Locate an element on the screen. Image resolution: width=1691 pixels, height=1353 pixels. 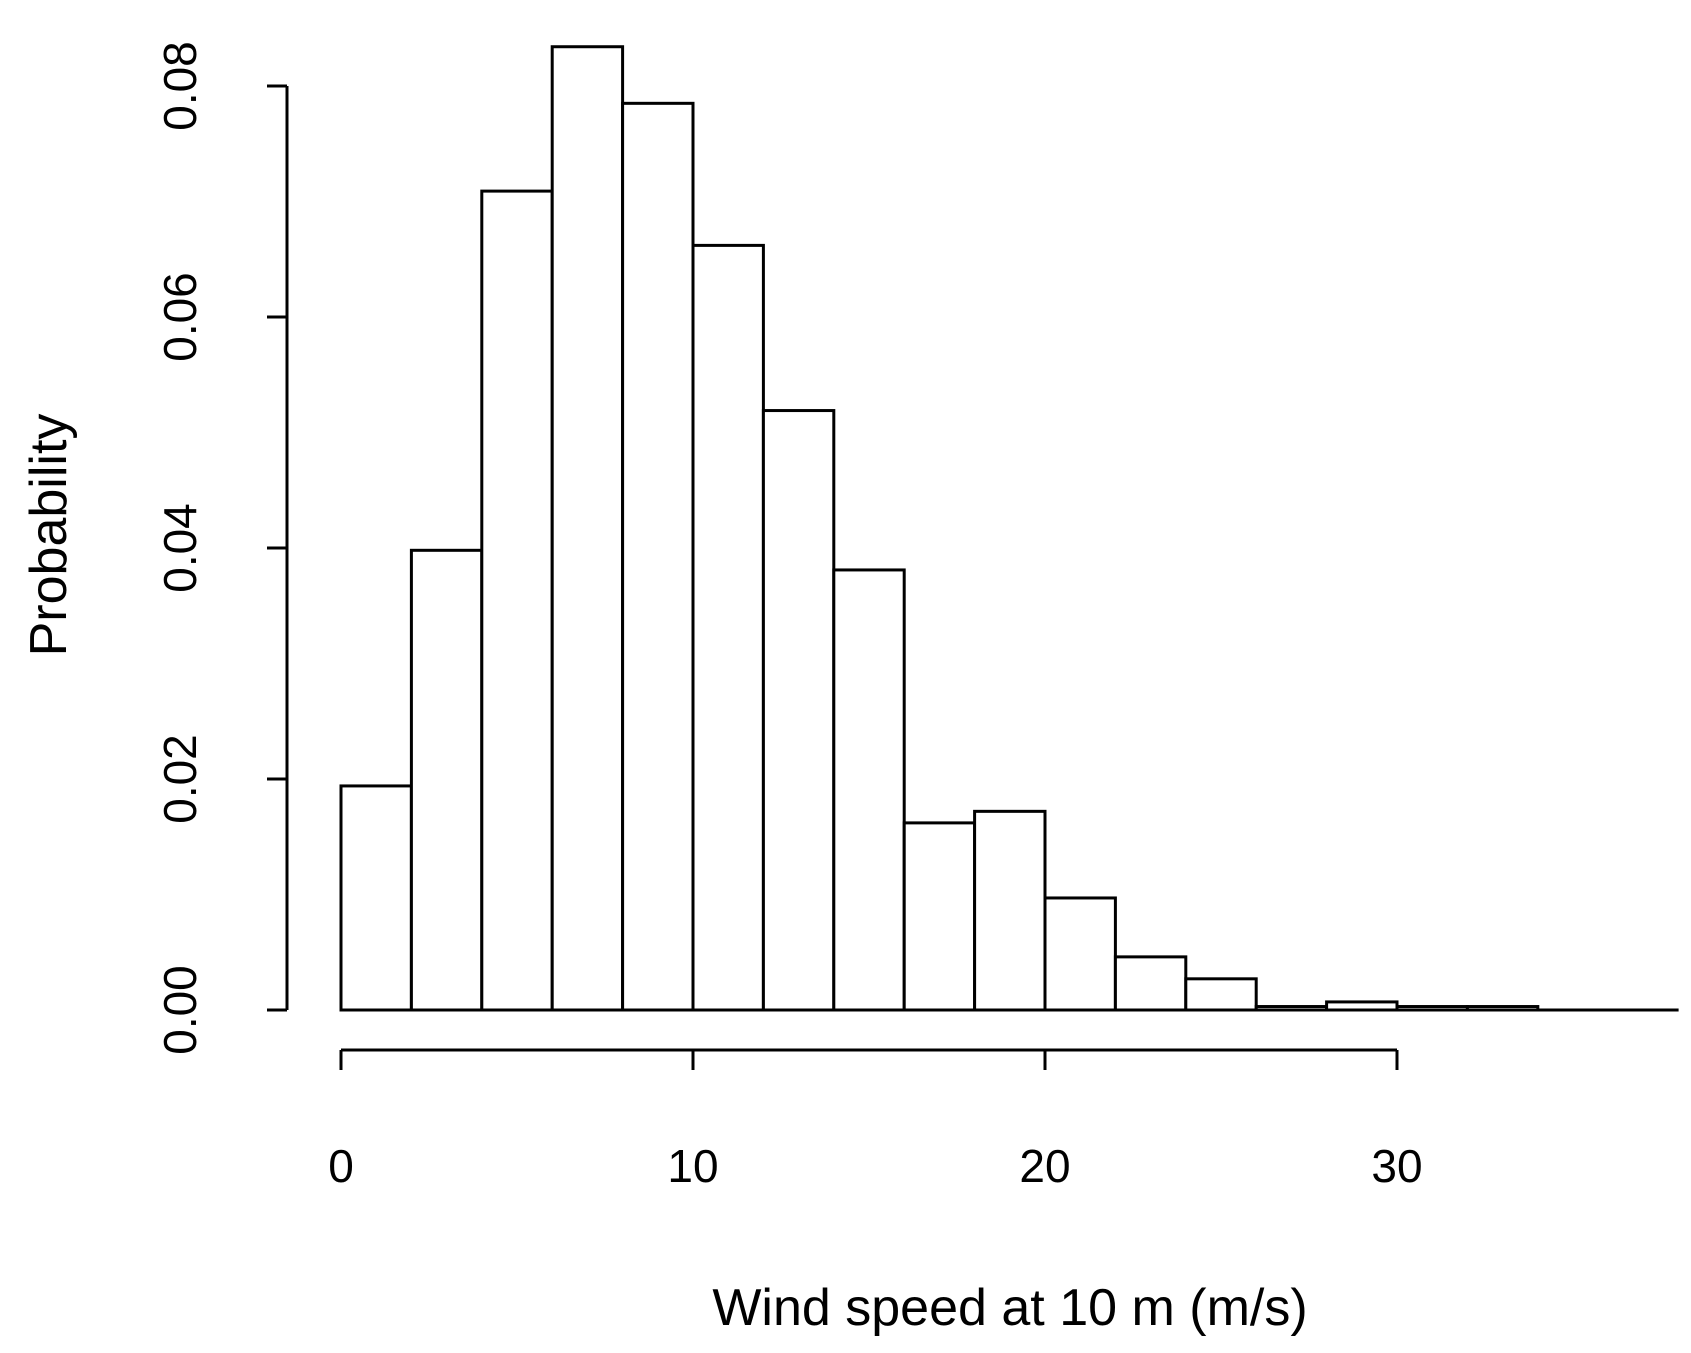
y-axis-title: Probability is located at coordinates (49, 535).